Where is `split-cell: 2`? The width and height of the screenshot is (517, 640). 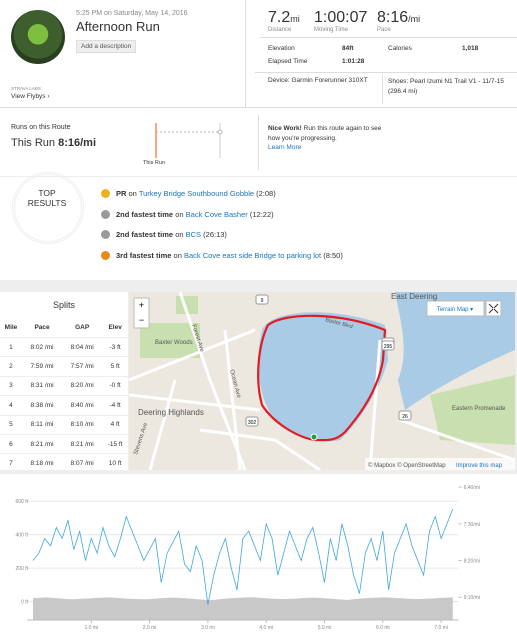 split-cell: 2 is located at coordinates (11, 366).